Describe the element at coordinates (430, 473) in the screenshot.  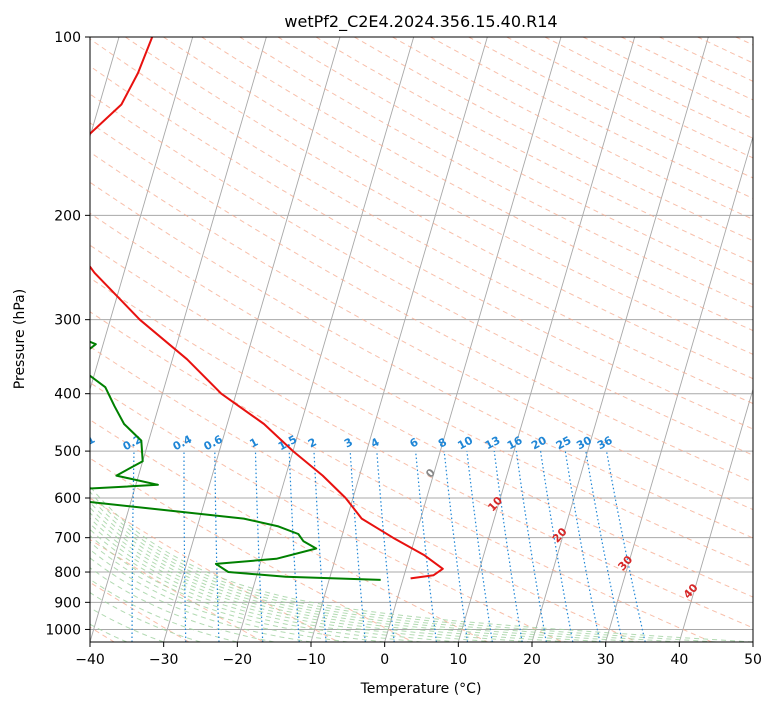
I see `moist-adiabat-label: 0` at that location.